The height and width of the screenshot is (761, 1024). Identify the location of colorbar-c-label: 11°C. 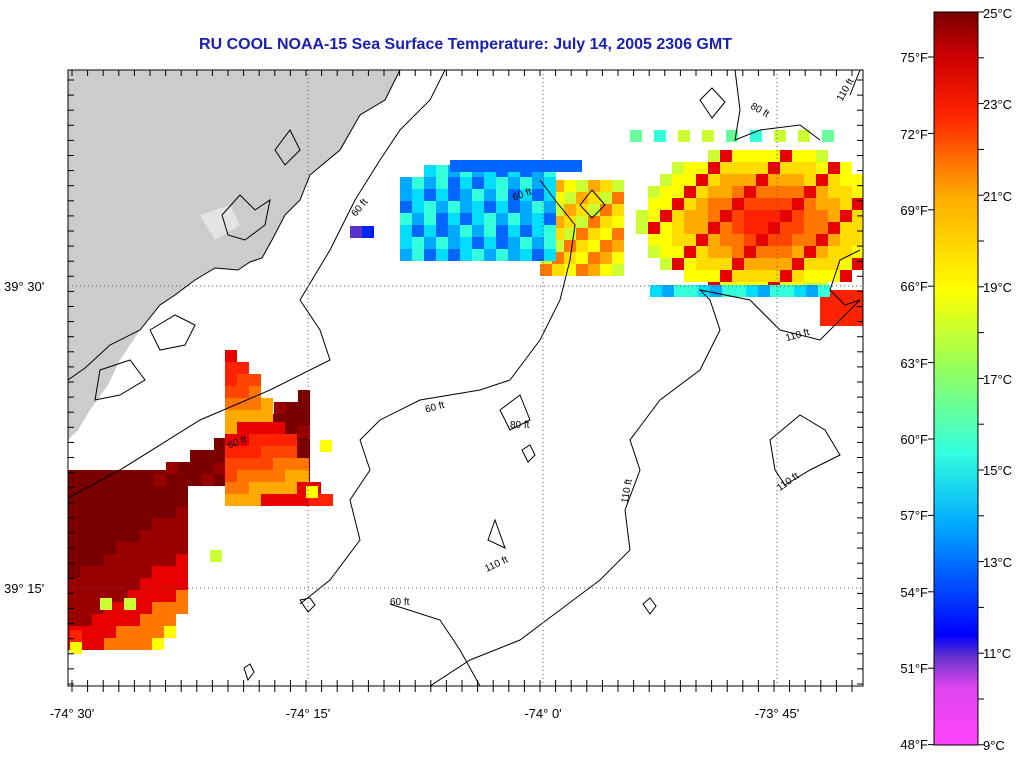
(997, 653).